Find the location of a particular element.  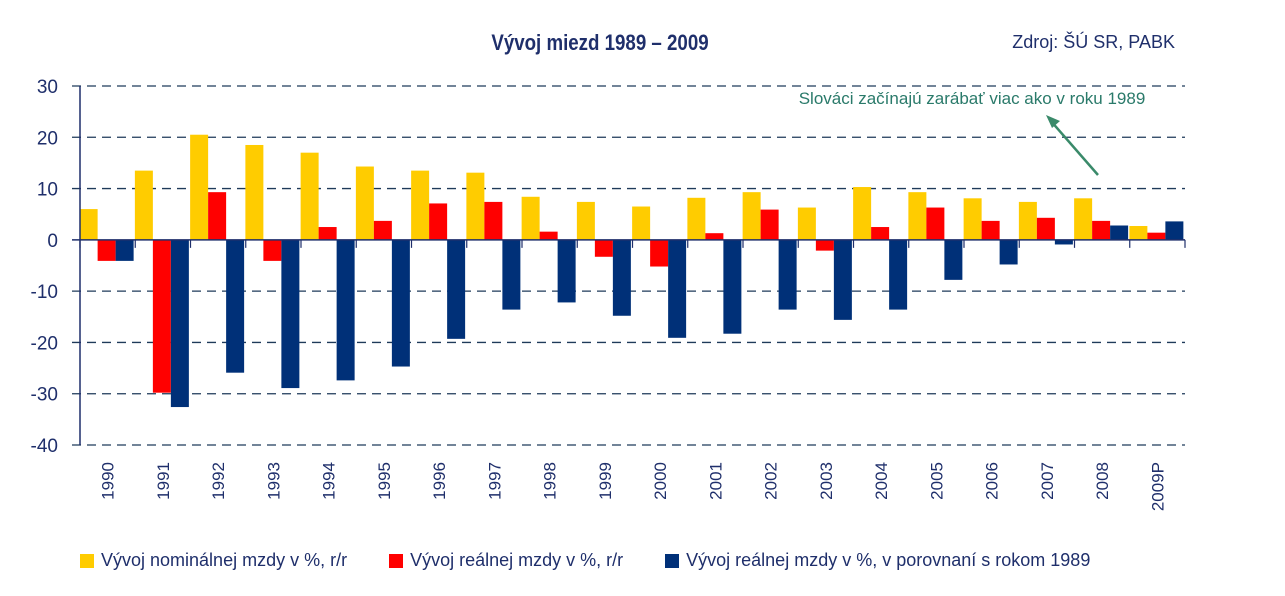

x-tick-label: 1991 is located at coordinates (163, 481).